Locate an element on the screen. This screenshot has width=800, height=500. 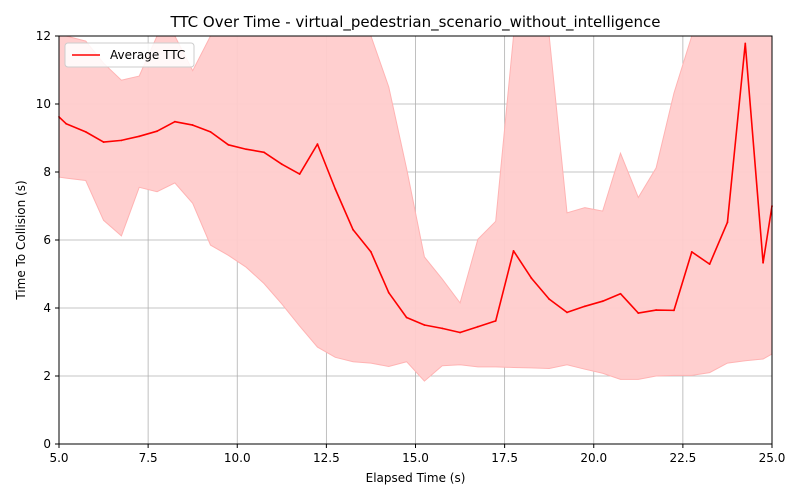
y-tick-label: 2 is located at coordinates (47, 376).